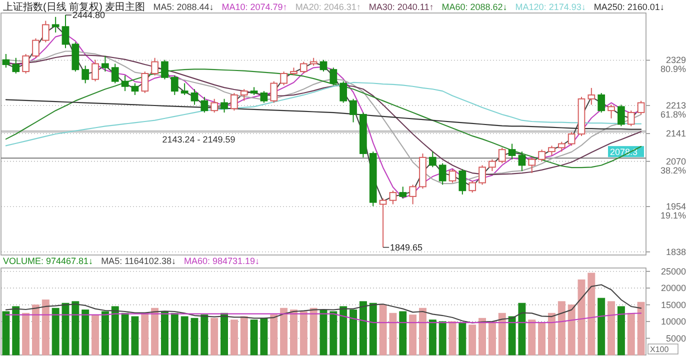 This screenshot has height=358, width=690. What do you see at coordinates (673, 211) in the screenshot?
I see `ytick: 1954 19.1%` at bounding box center [673, 211].